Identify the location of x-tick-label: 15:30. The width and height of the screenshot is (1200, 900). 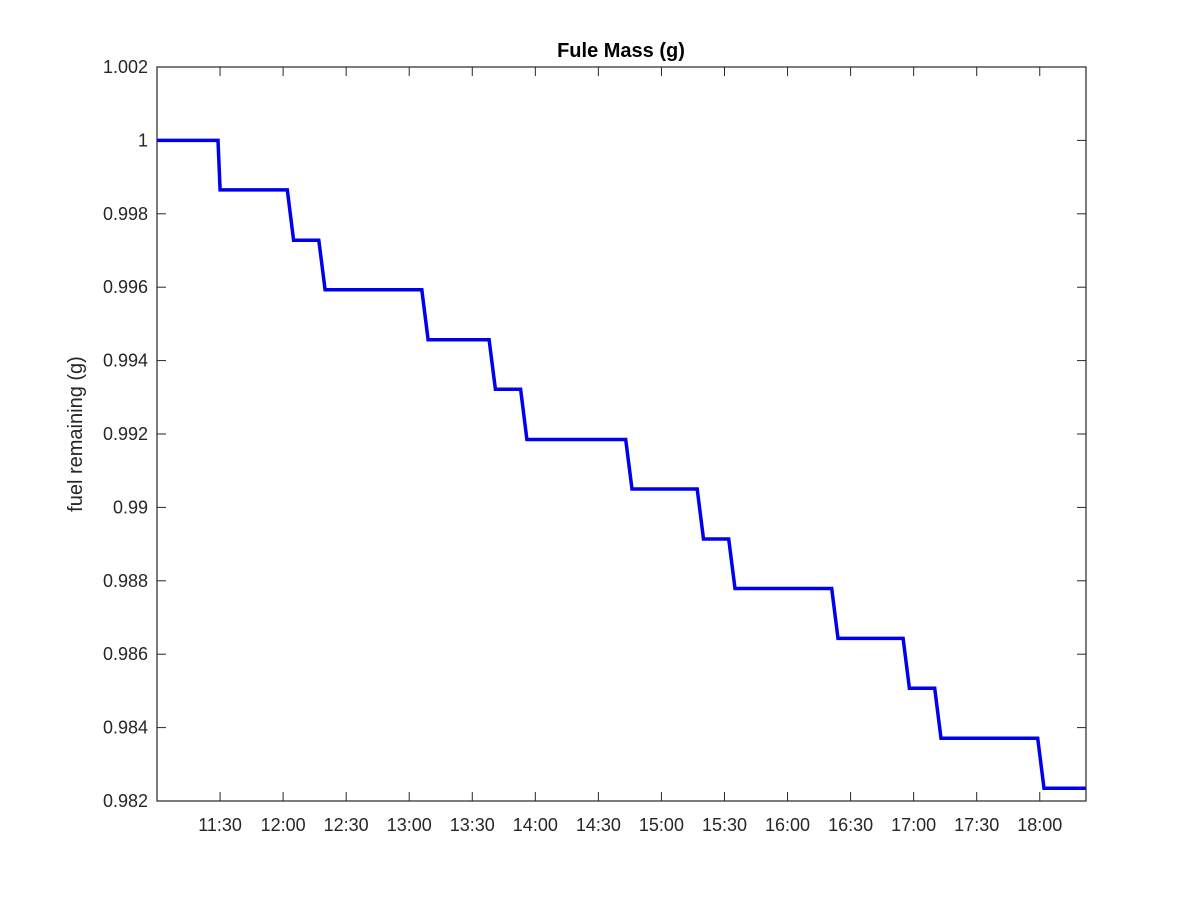
(724, 825).